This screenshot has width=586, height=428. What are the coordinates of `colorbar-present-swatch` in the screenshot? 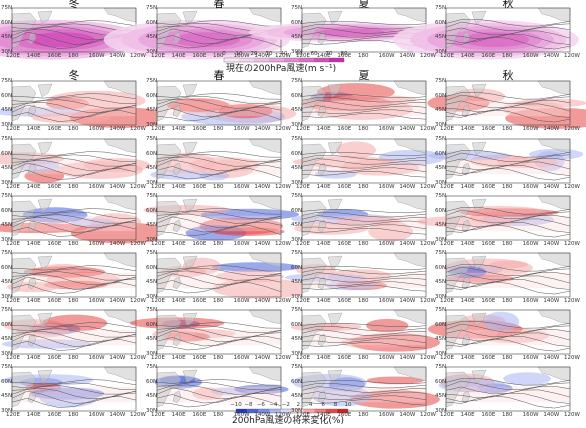 It's located at (231, 60).